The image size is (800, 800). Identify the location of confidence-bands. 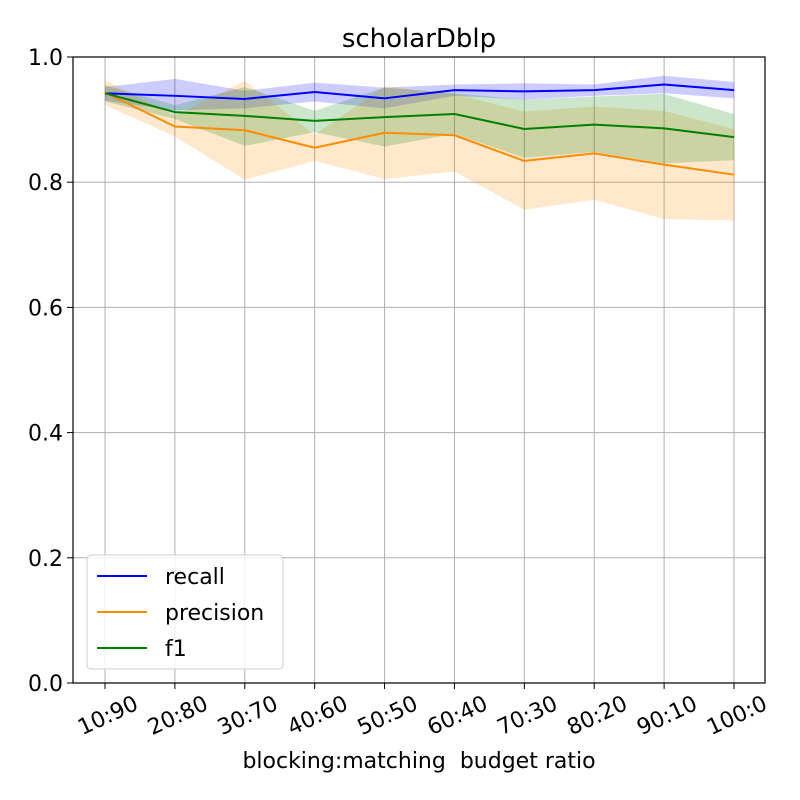
(419, 148).